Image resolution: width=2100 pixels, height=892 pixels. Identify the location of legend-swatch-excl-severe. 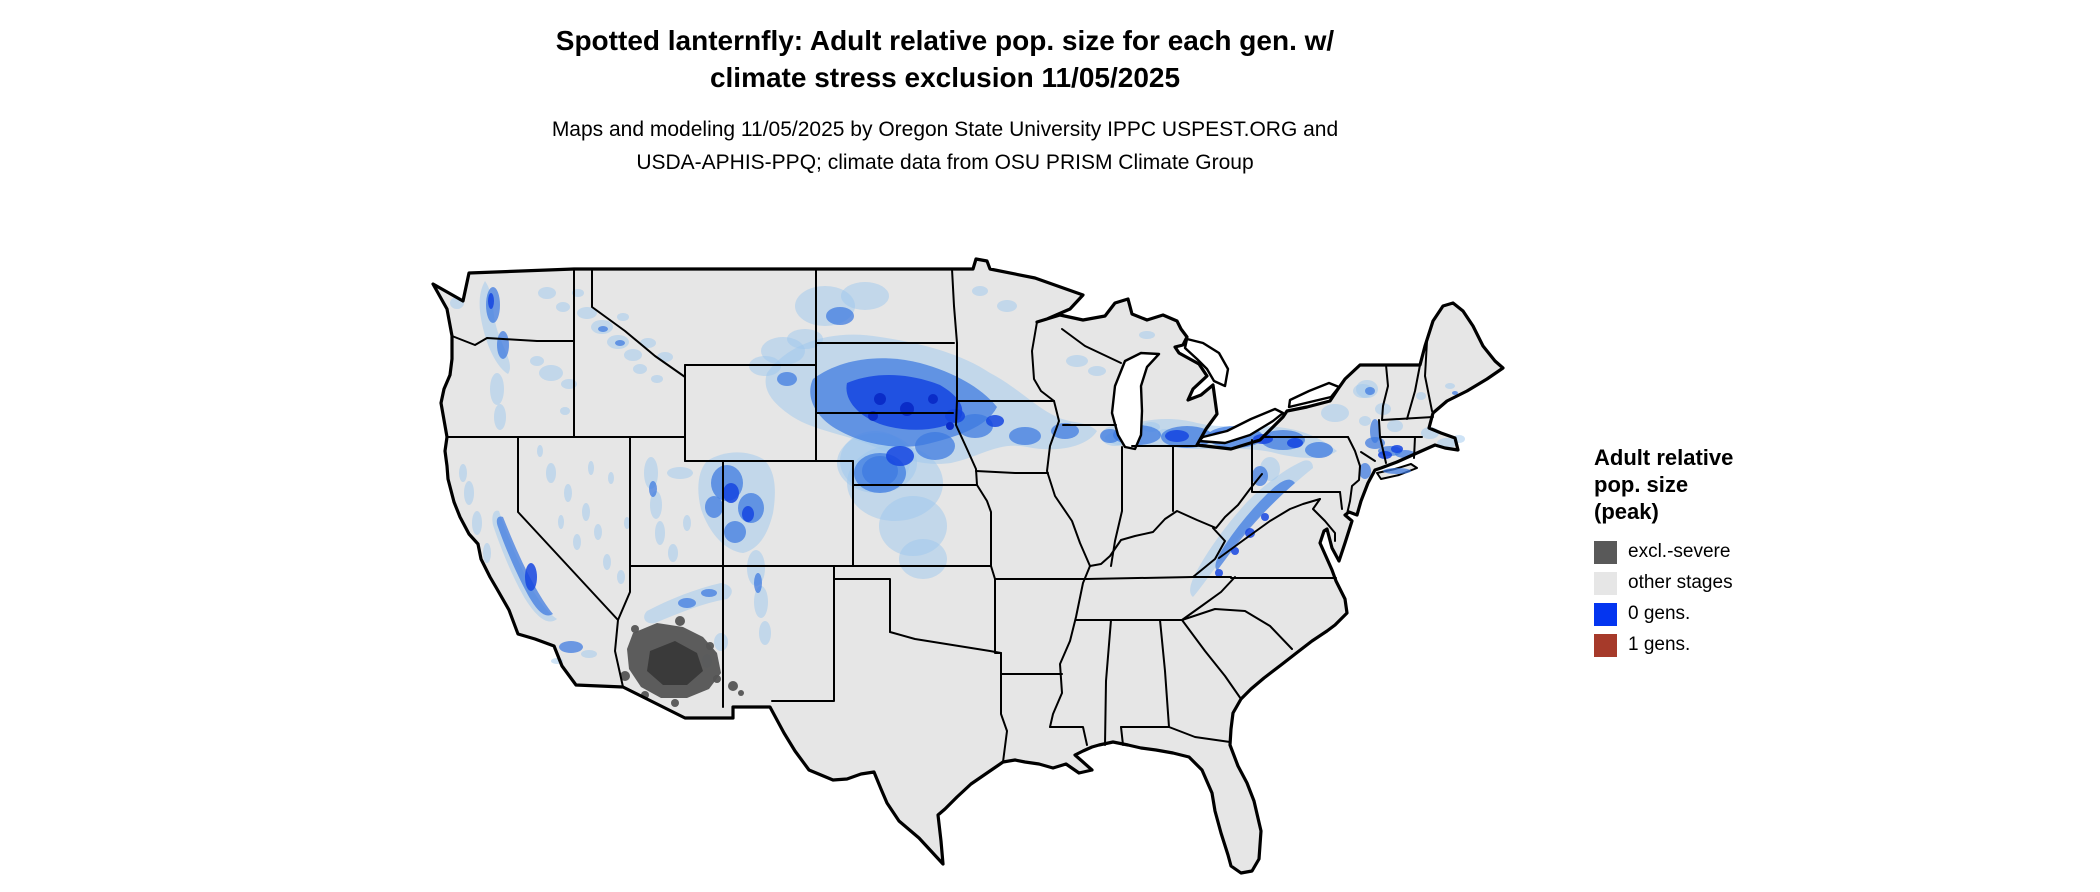
(1605, 552).